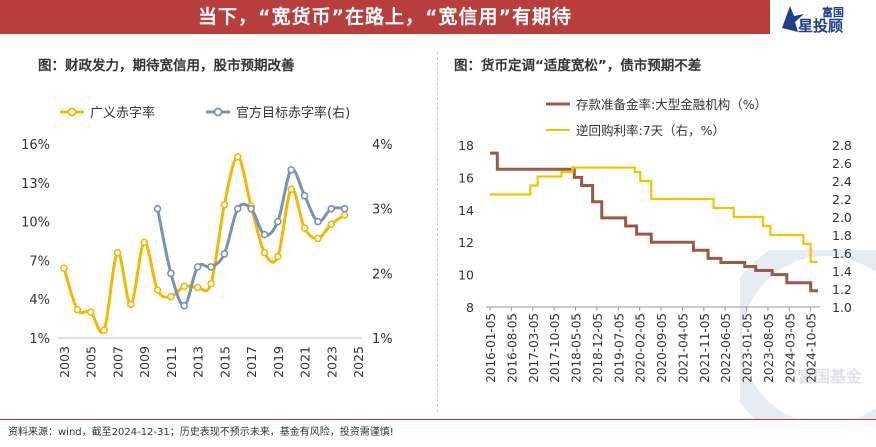 The image size is (876, 447). What do you see at coordinates (331, 362) in the screenshot?
I see `x-tick-label: 2023` at bounding box center [331, 362].